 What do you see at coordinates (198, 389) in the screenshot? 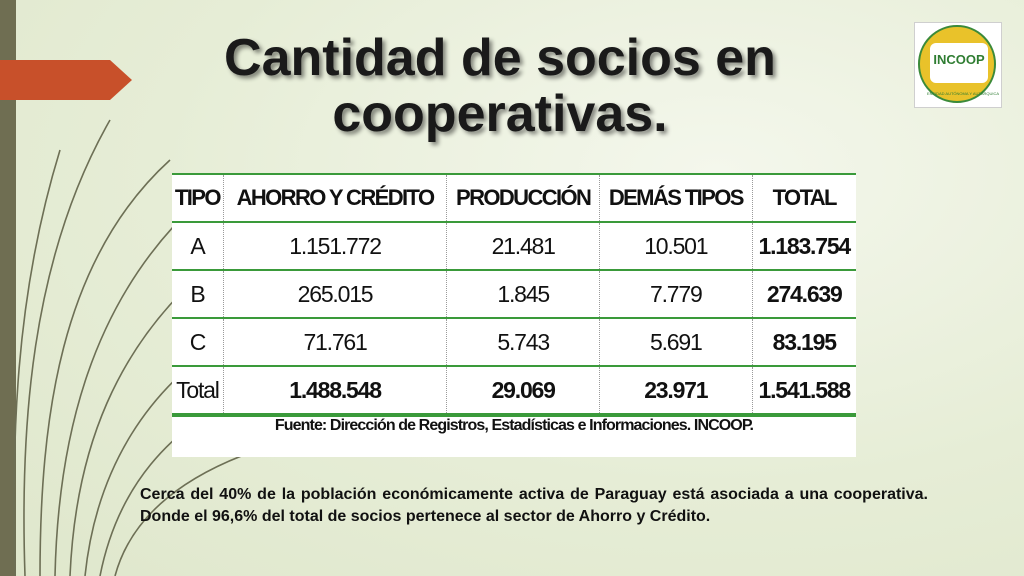
I see `table-cell: Total` at bounding box center [198, 389].